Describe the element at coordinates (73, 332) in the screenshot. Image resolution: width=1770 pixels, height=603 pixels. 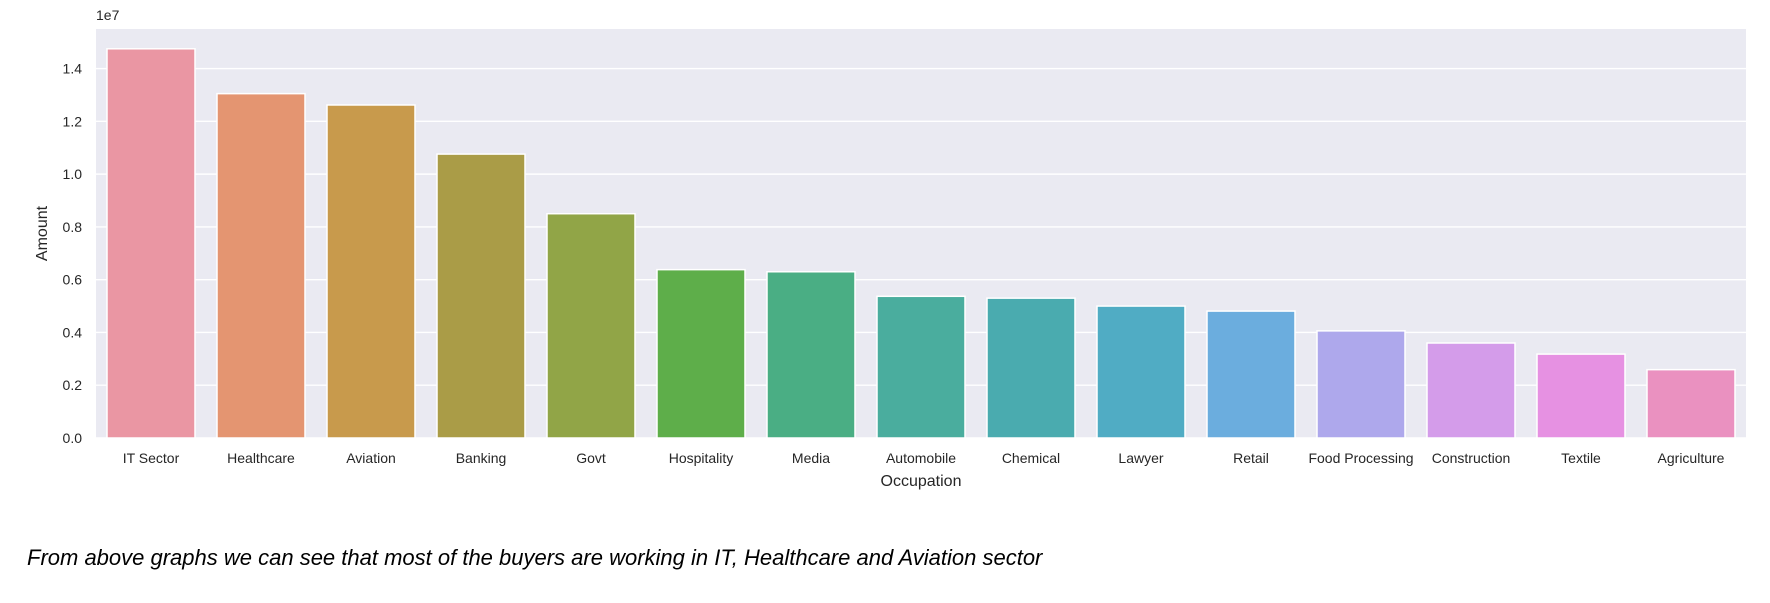
I see `y-tick-label: 0.4` at that location.